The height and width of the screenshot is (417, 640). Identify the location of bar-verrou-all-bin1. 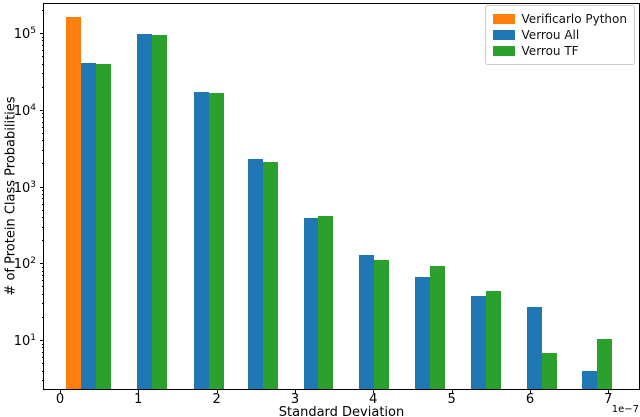
(144, 211).